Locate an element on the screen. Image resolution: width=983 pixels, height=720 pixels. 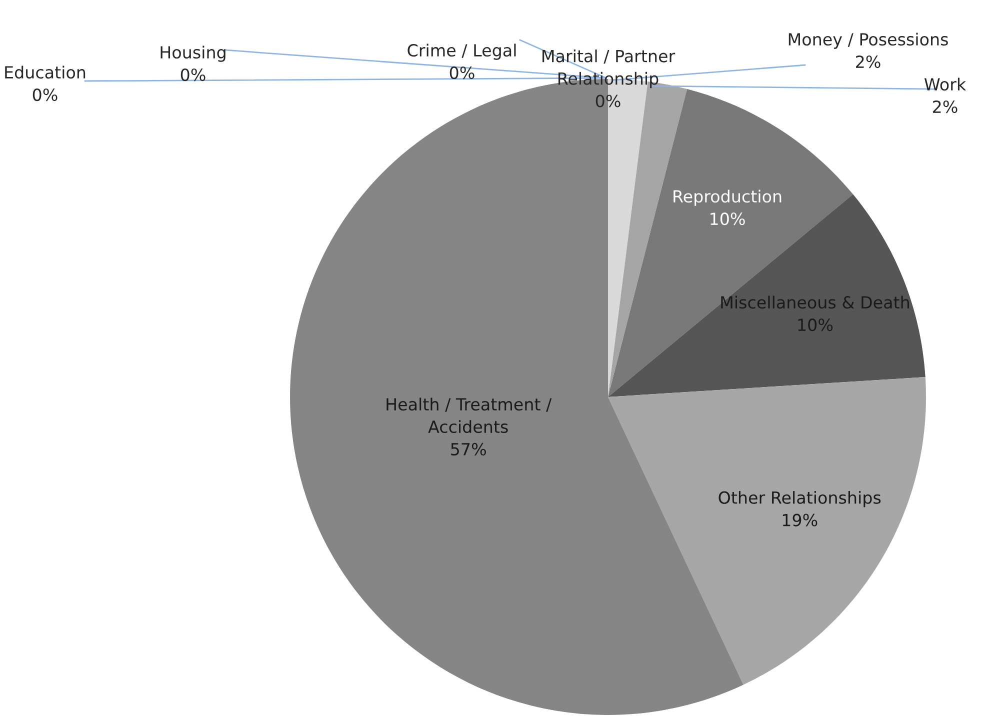
slice-label: Health / Treatment / Accidents is located at coordinates (469, 416).